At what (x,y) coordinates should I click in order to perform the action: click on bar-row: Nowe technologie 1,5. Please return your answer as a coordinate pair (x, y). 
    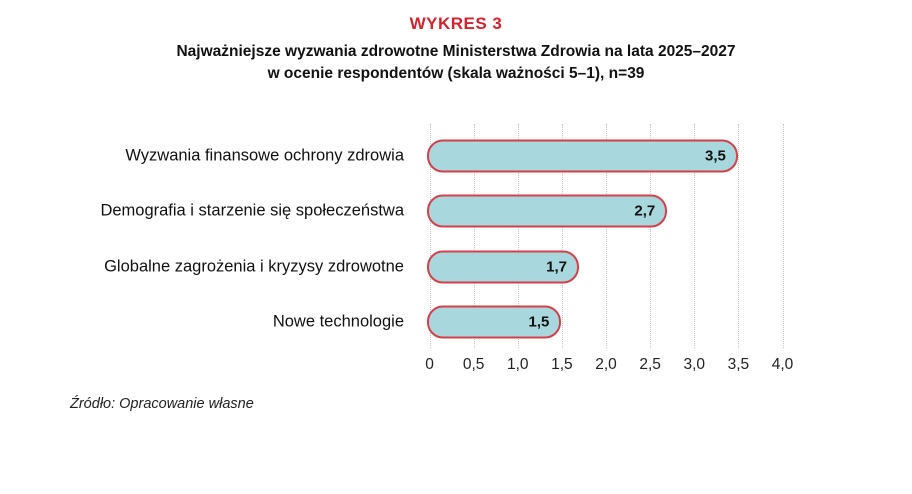
    Looking at the image, I should click on (456, 322).